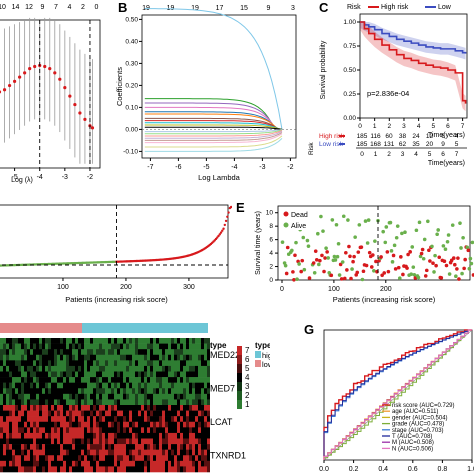 This screenshot has width=474, height=474. Describe the element at coordinates (228, 455) in the screenshot. I see `gene-label: TXNRD1` at that location.